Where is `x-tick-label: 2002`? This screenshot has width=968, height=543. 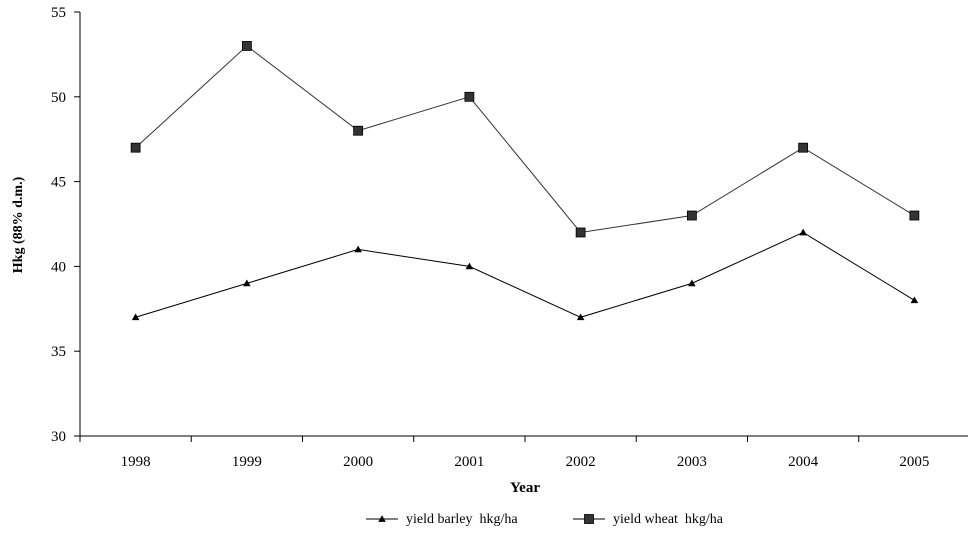 x-tick-label: 2002 is located at coordinates (581, 462).